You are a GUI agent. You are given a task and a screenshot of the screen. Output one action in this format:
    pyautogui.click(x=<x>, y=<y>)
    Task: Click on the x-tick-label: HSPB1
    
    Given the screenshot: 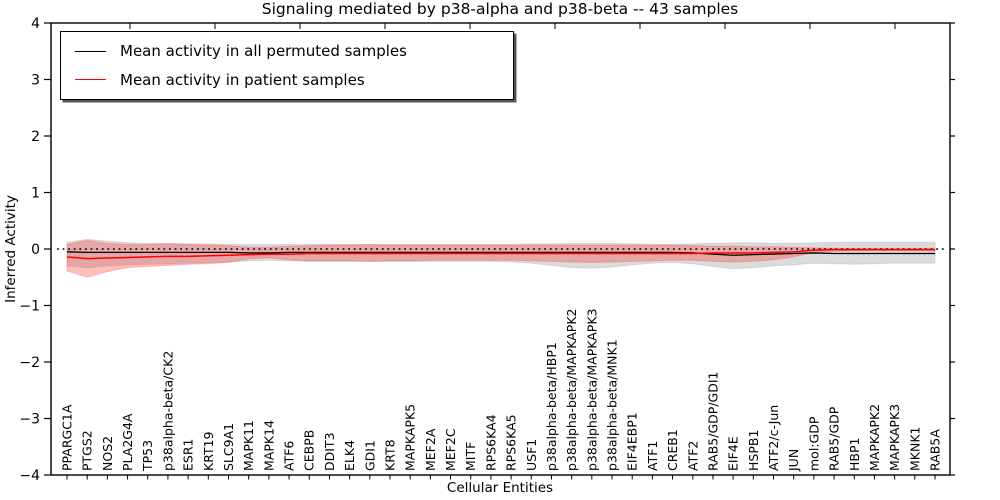 What is the action you would take?
    pyautogui.click(x=753, y=450)
    